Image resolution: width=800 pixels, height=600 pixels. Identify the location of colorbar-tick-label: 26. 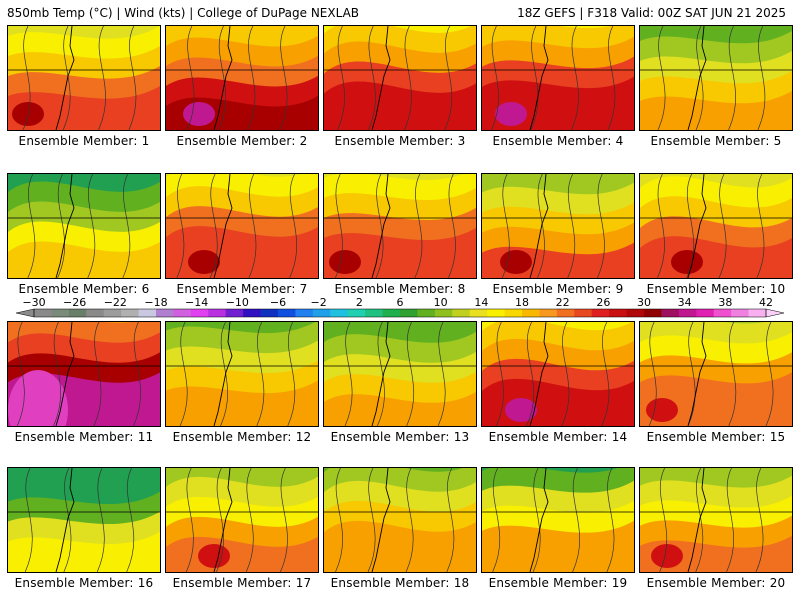
(603, 303).